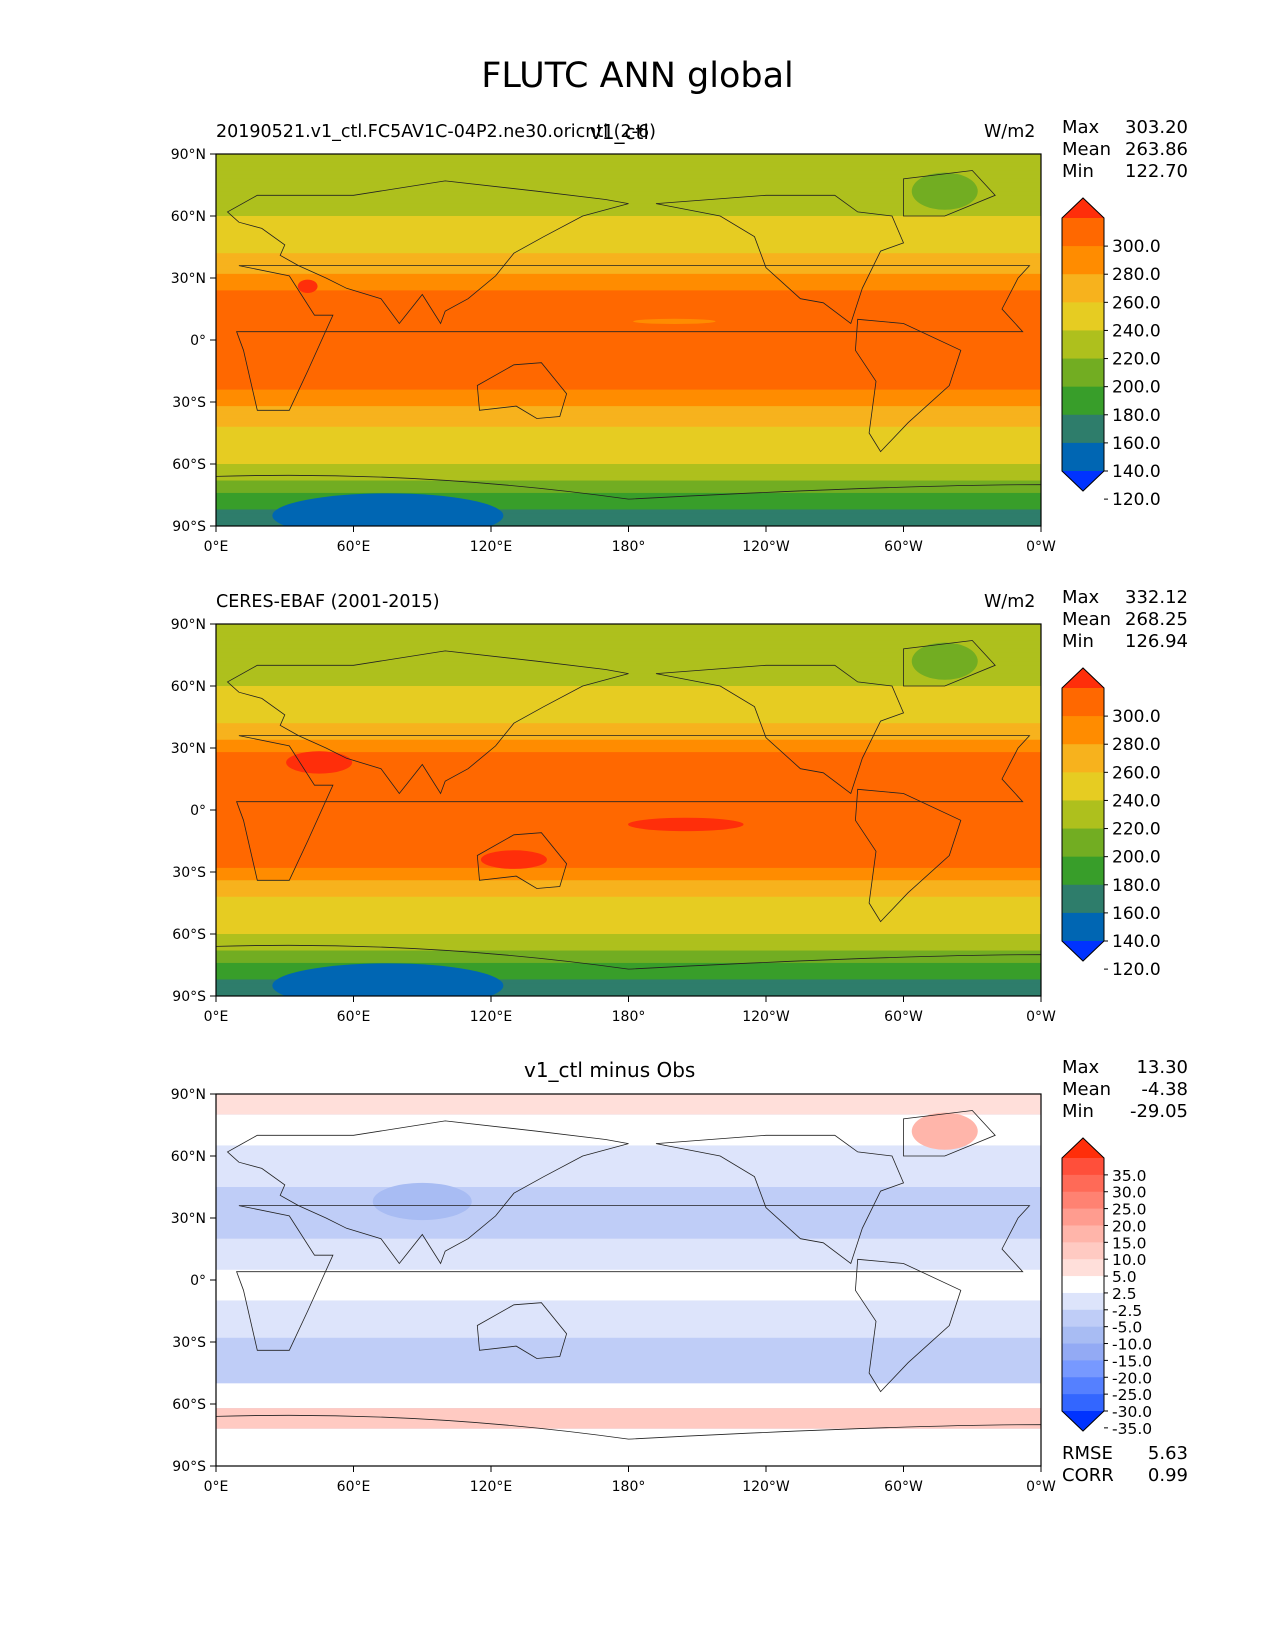 Image resolution: width=1275 pixels, height=1650 pixels. Describe the element at coordinates (1129, 1193) in the screenshot. I see `colorbar-tick-label: 30.0` at that location.